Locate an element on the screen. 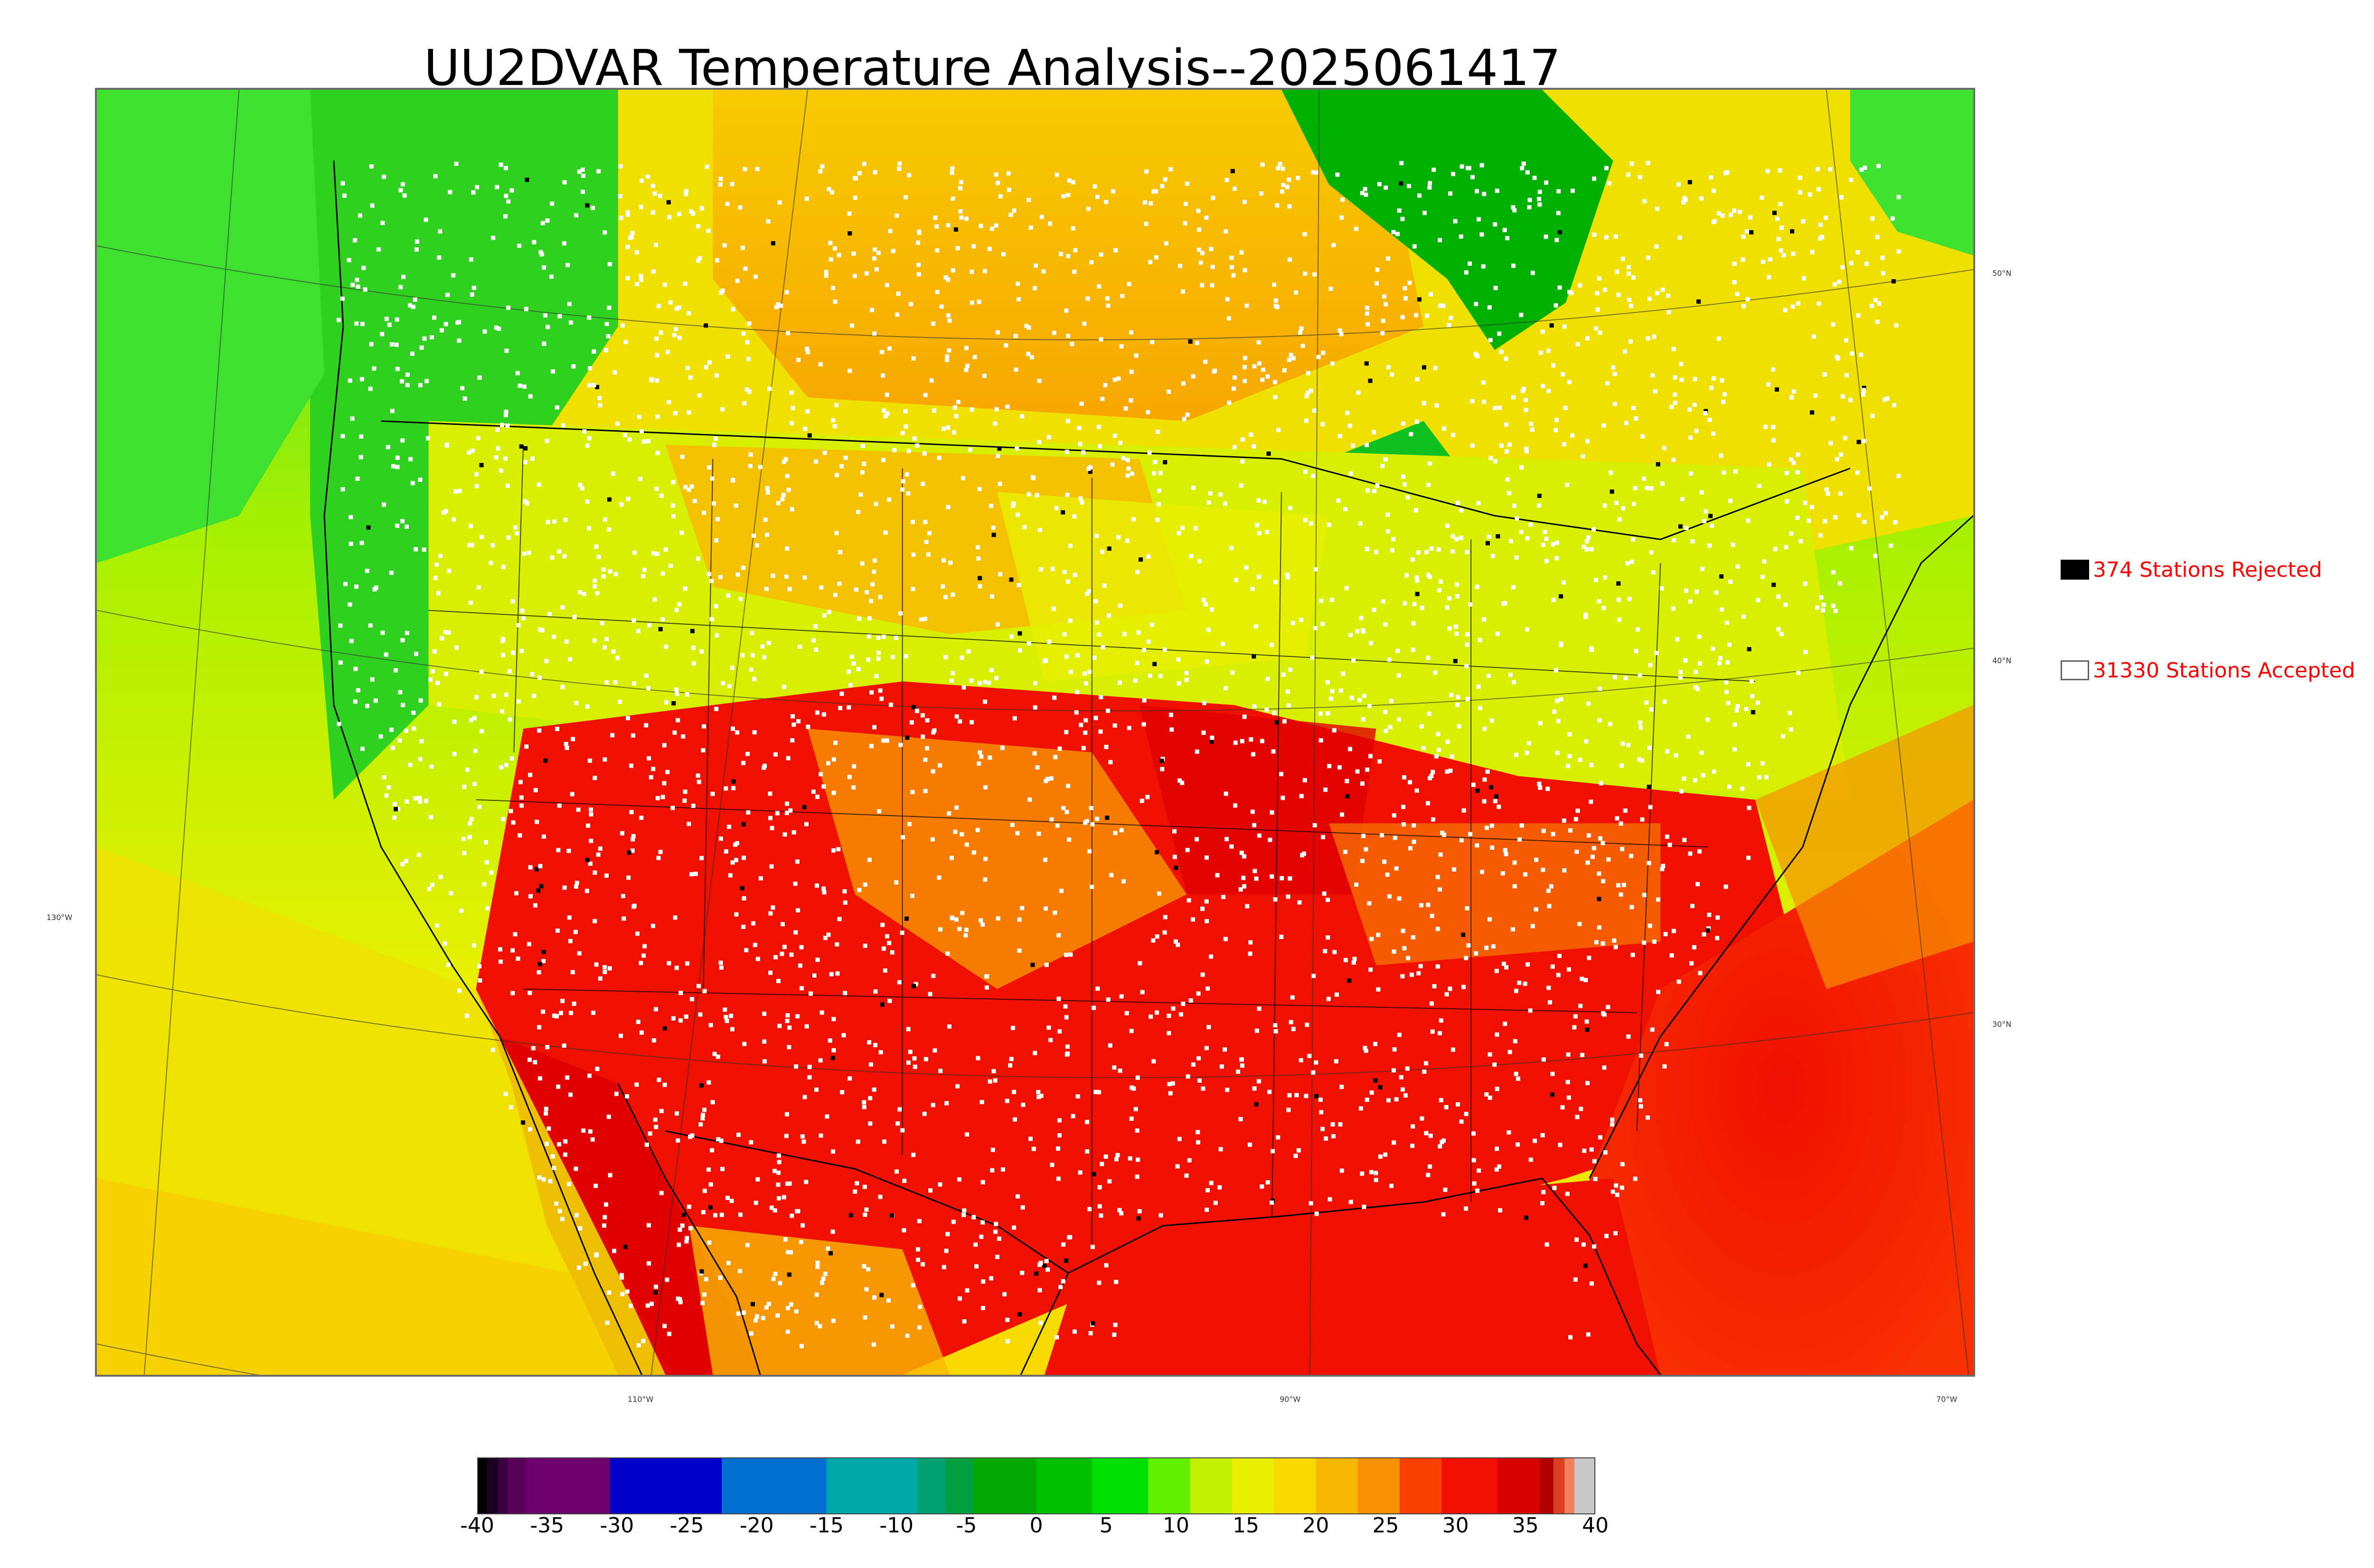  colorbar-tick-label: 0 is located at coordinates (1036, 1525).